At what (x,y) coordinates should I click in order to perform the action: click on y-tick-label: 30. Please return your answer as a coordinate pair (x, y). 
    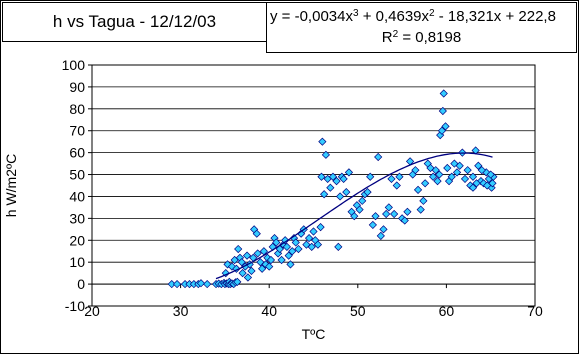
    Looking at the image, I should click on (77, 218).